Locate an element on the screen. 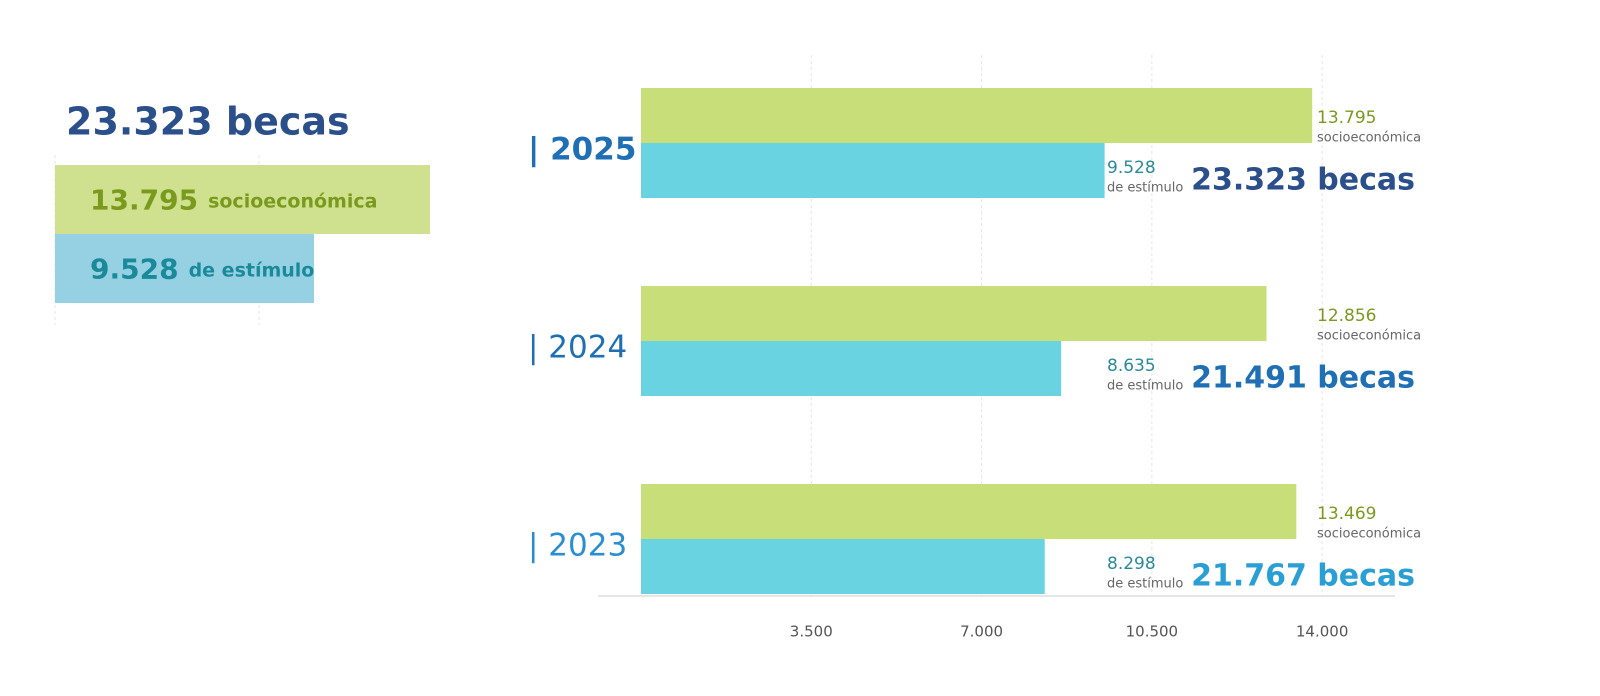 The height and width of the screenshot is (696, 1600). x-tick-label: 7.000 is located at coordinates (981, 632).